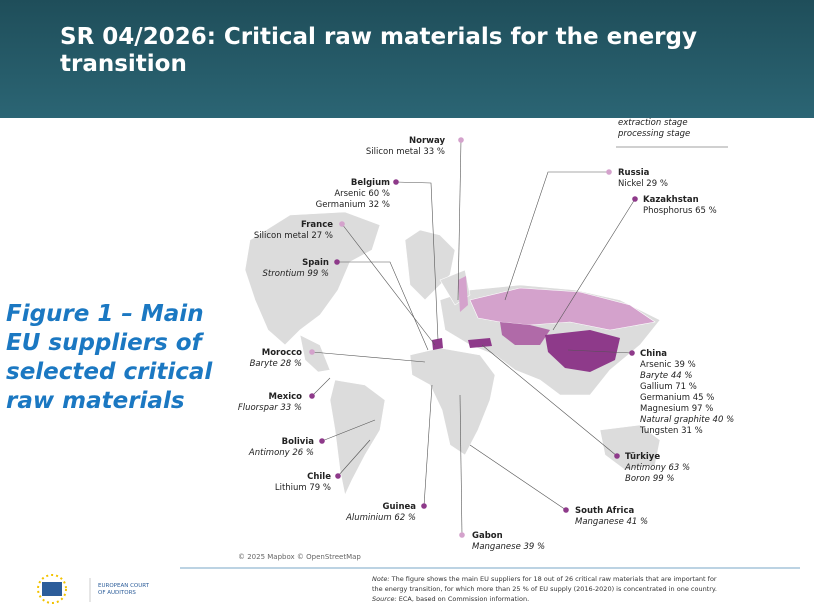 Image resolution: width=814 pixels, height=611 pixels. What do you see at coordinates (370, 183) in the screenshot?
I see `country-name: Belgium` at bounding box center [370, 183].